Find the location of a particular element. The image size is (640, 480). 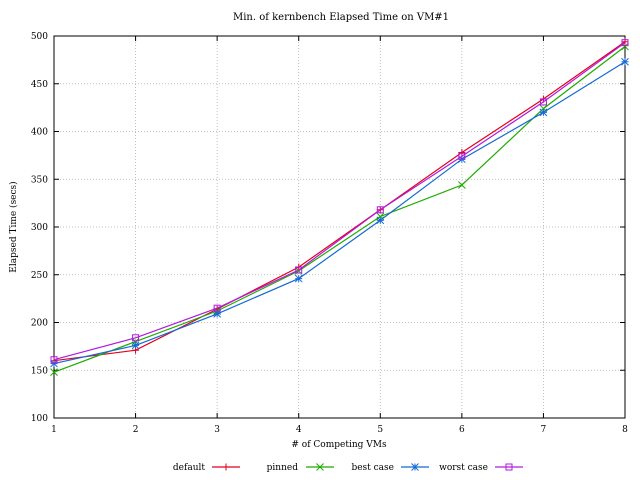

legend-item-default: default is located at coordinates (206, 468).